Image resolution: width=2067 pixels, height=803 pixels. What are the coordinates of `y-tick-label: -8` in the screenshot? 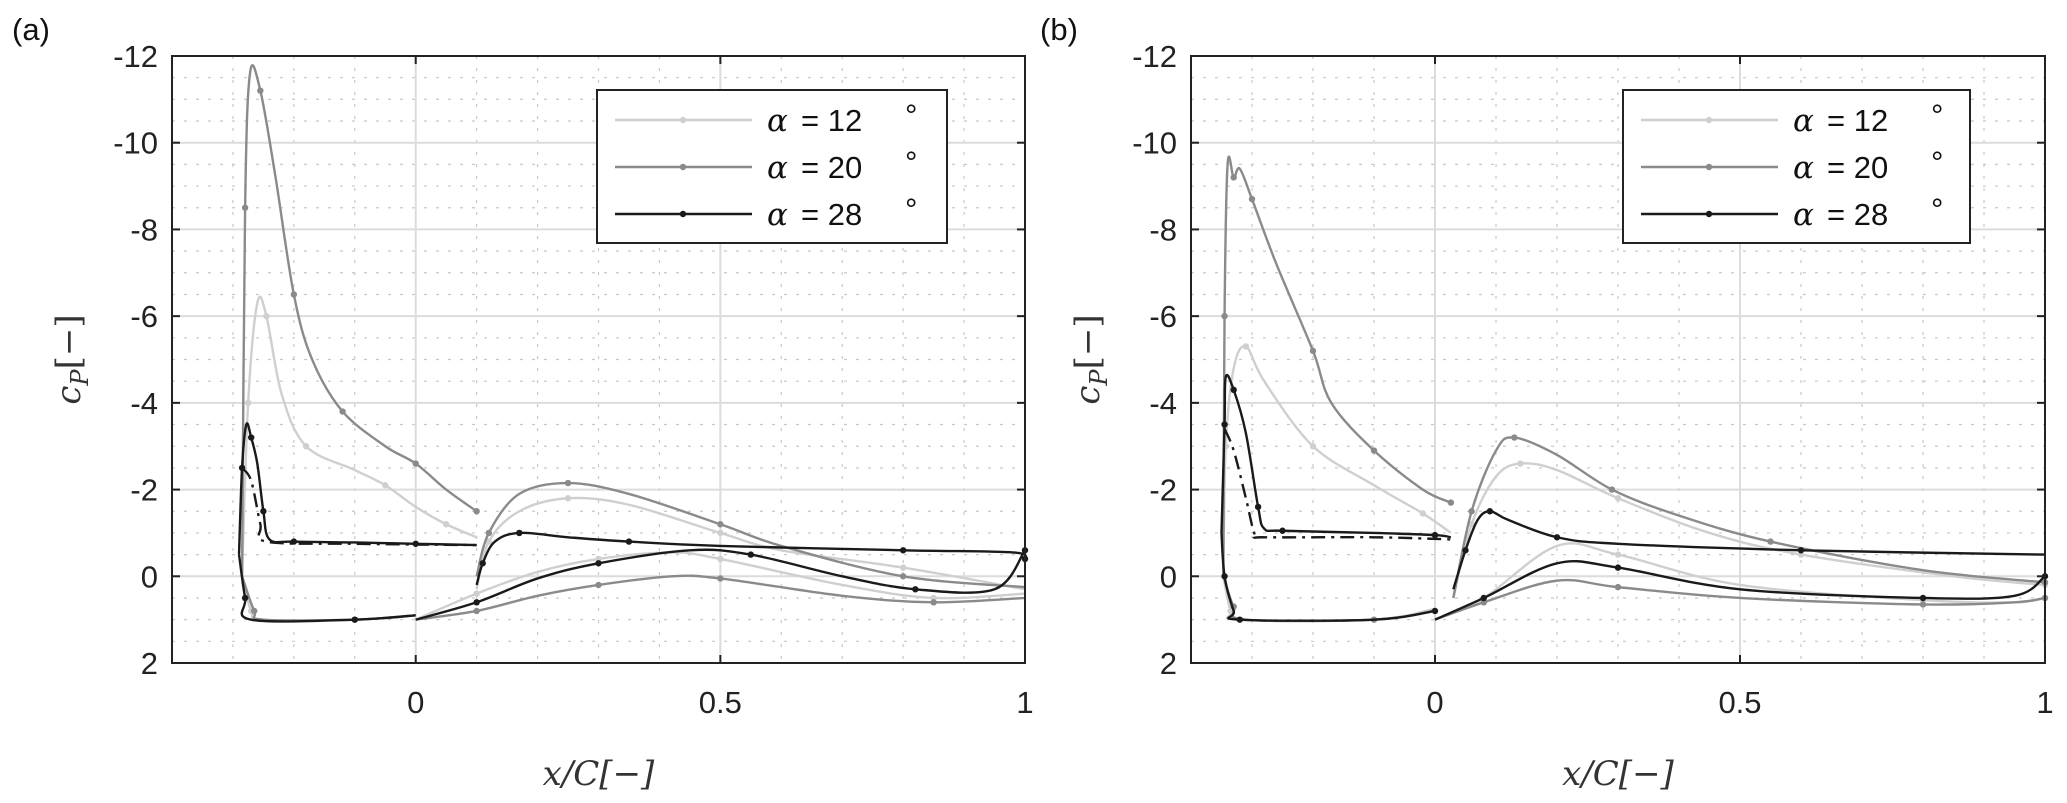 It's located at (1163, 229).